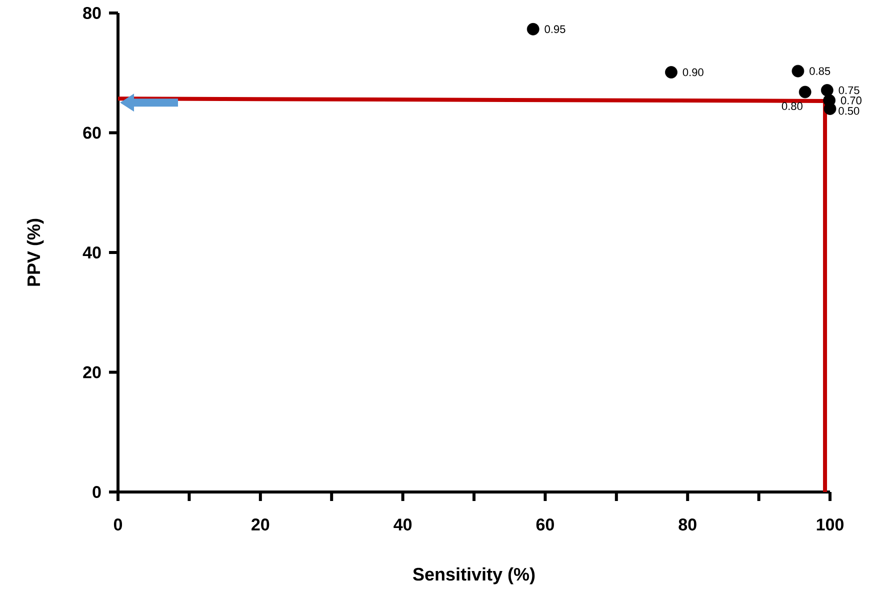 The image size is (890, 610). I want to click on x-tick-label: 100, so click(830, 524).